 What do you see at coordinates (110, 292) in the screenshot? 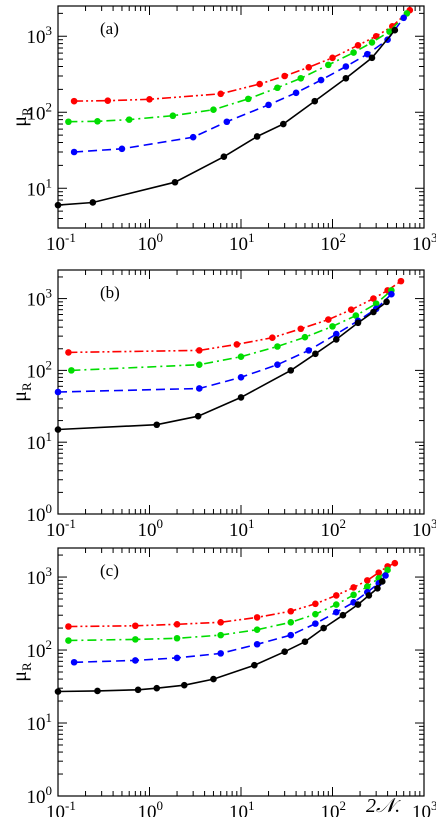
I see `panel-tag: (b)` at bounding box center [110, 292].